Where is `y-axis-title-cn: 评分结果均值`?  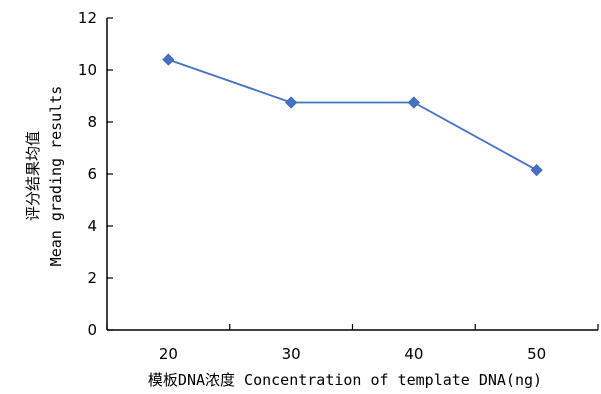
y-axis-title-cn: 评分结果均值 is located at coordinates (33, 176).